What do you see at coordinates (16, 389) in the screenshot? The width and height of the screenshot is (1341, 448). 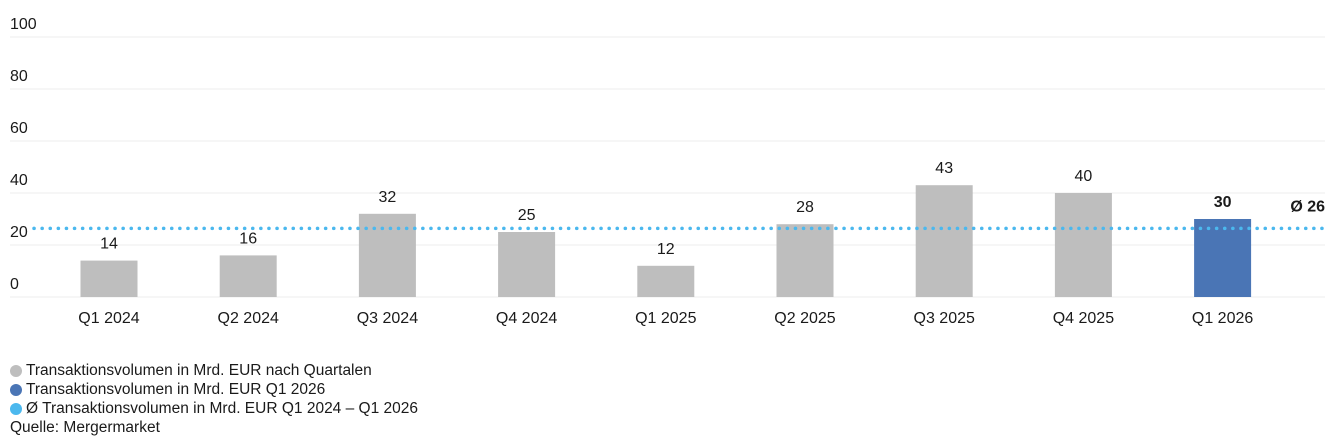 I see `legend-swatch-blue` at bounding box center [16, 389].